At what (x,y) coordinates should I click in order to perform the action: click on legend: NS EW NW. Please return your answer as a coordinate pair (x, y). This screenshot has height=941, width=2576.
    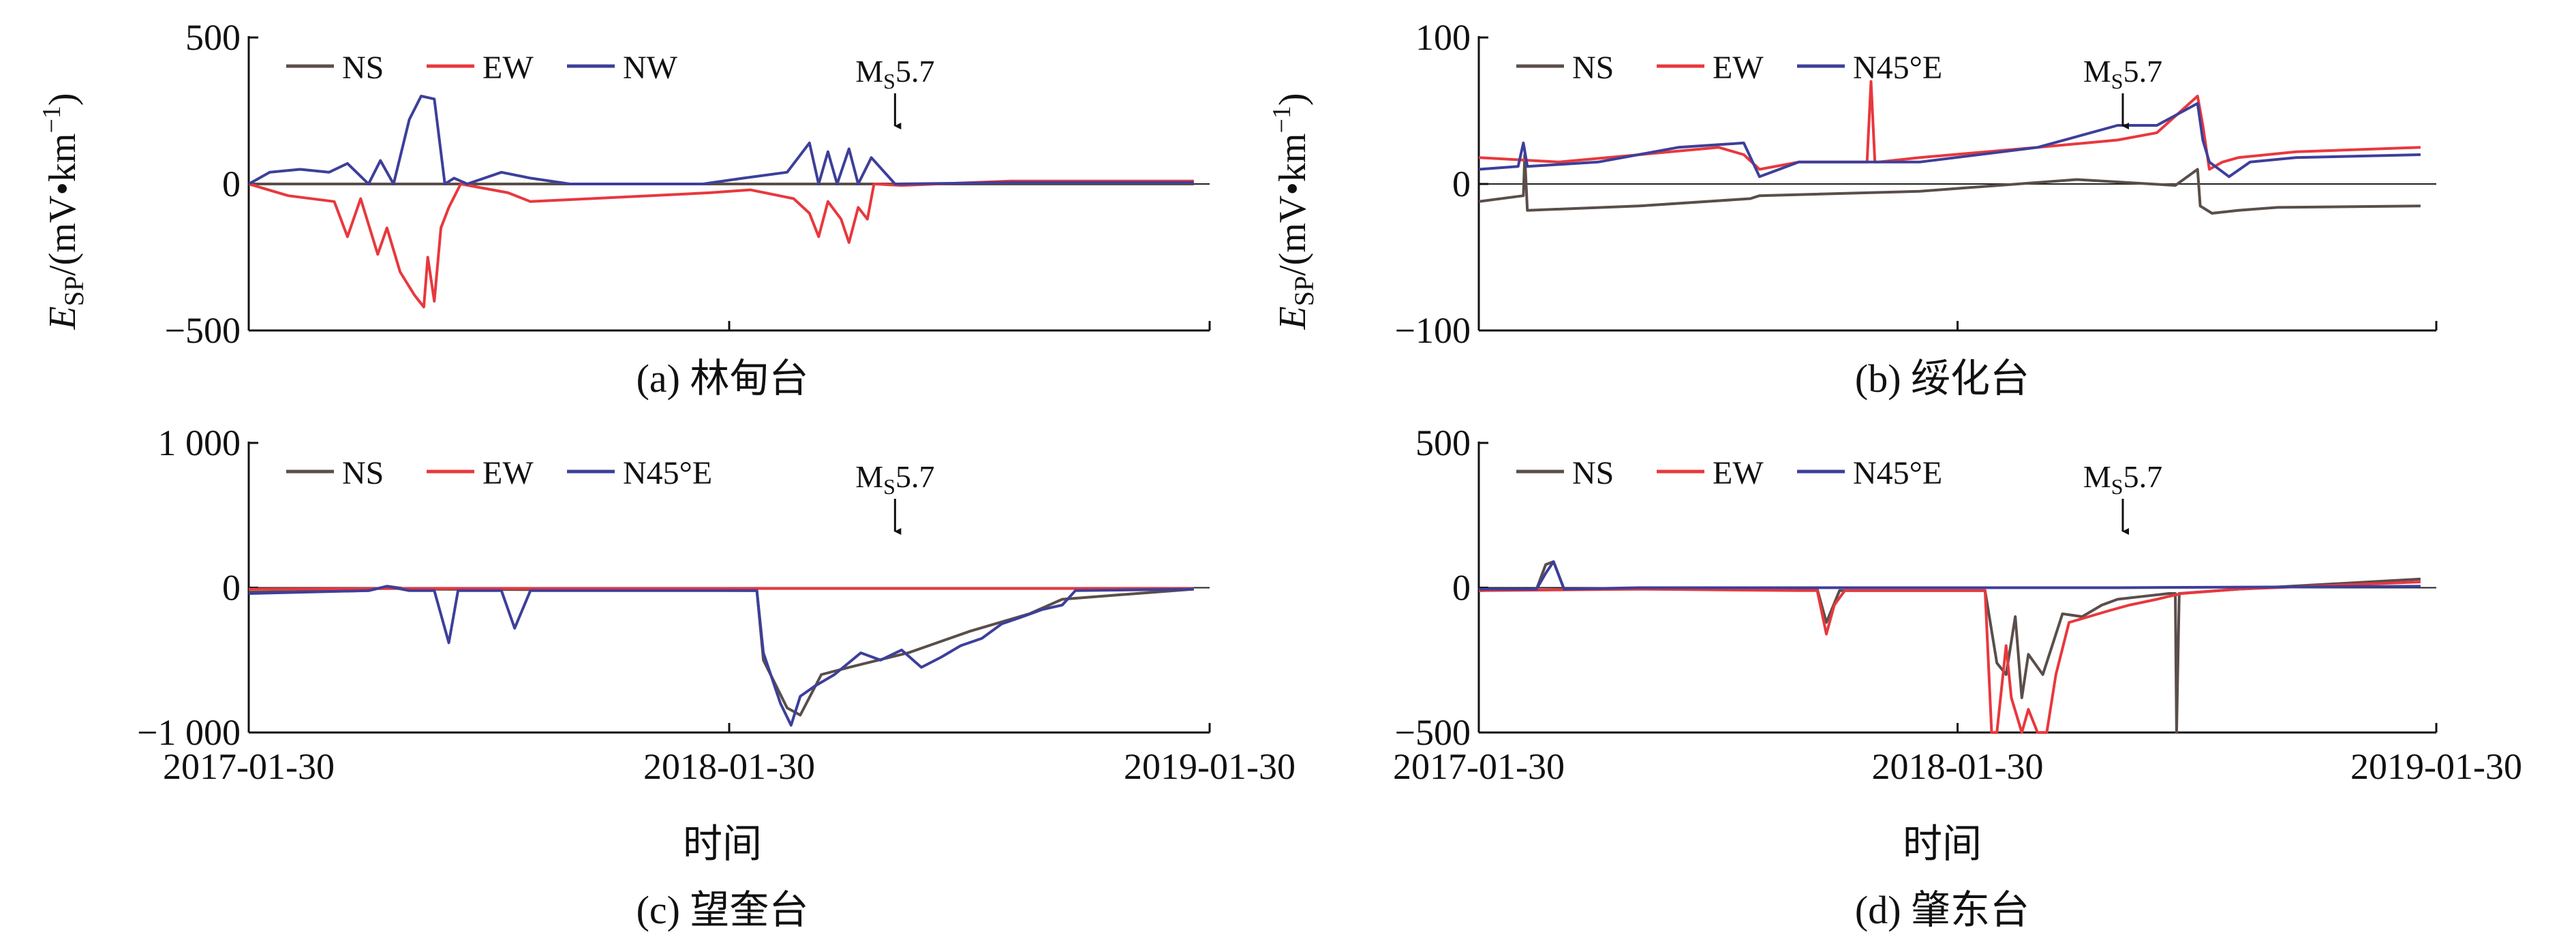
    Looking at the image, I should click on (482, 68).